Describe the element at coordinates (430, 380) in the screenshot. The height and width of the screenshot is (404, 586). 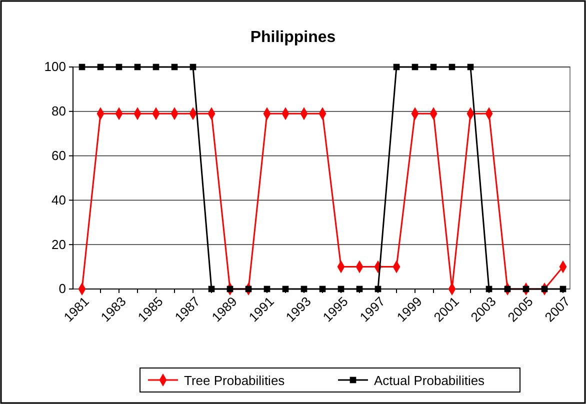
I see `legend-label: Actual Probabilities` at that location.